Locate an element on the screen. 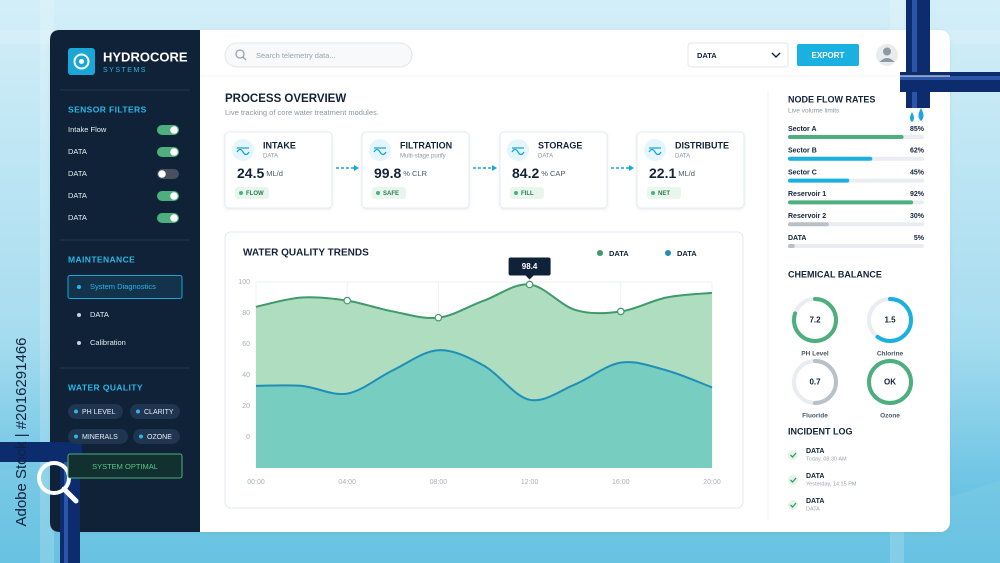  tag-label: MINERALS is located at coordinates (100, 437).